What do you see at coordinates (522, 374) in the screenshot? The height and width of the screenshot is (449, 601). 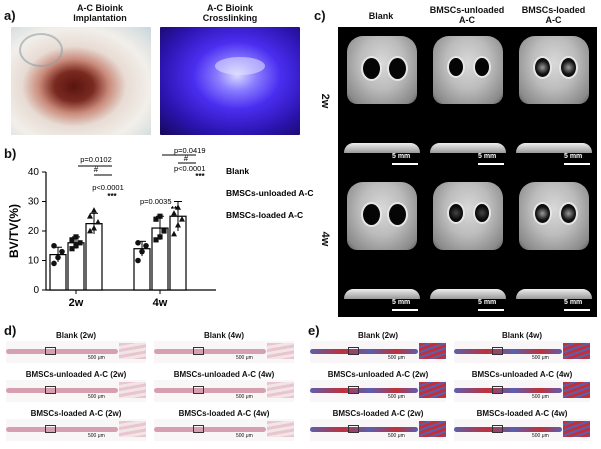 I see `histology-title: BMSCs-unloaded A-C (4w)` at bounding box center [522, 374].